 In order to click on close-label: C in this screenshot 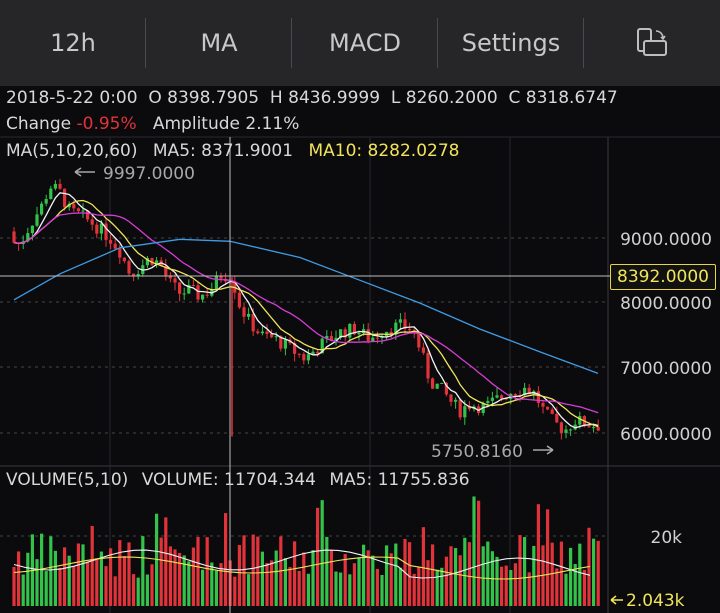, I will do `click(514, 98)`.